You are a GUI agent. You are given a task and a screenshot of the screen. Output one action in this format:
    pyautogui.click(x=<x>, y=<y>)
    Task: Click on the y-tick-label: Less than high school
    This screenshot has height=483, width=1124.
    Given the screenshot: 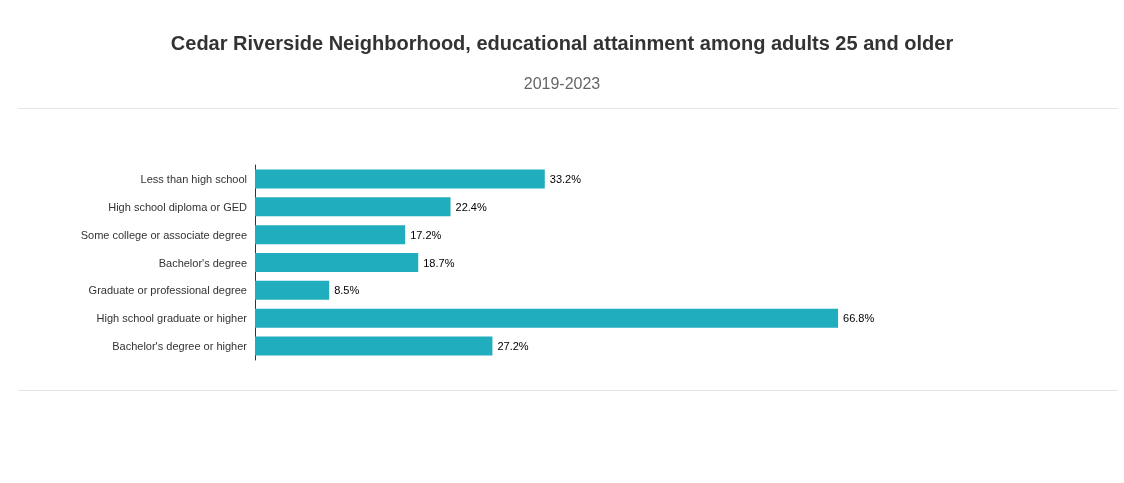 What is the action you would take?
    pyautogui.click(x=193, y=178)
    